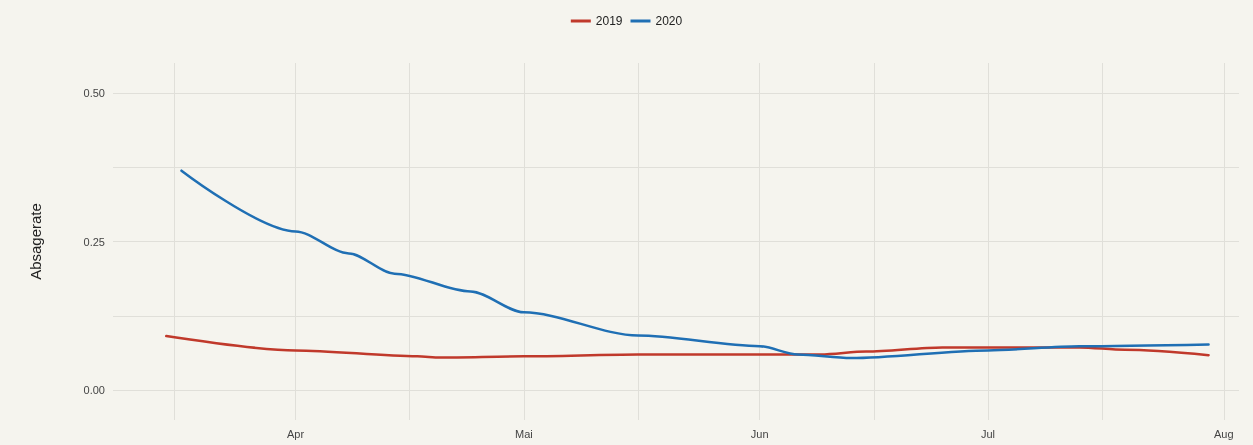 The width and height of the screenshot is (1253, 445). I want to click on x-tick-label: Jul, so click(987, 433).